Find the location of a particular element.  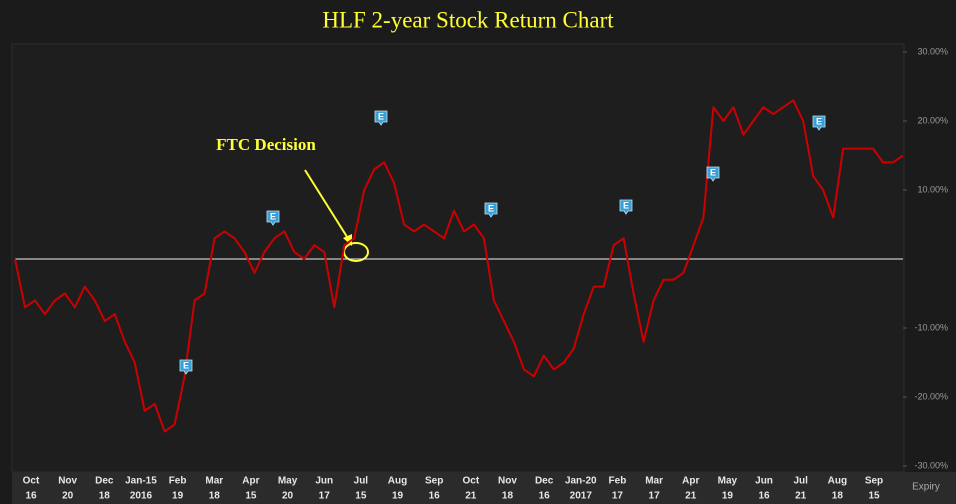

y-tick-label: 30.00% is located at coordinates (932, 51).